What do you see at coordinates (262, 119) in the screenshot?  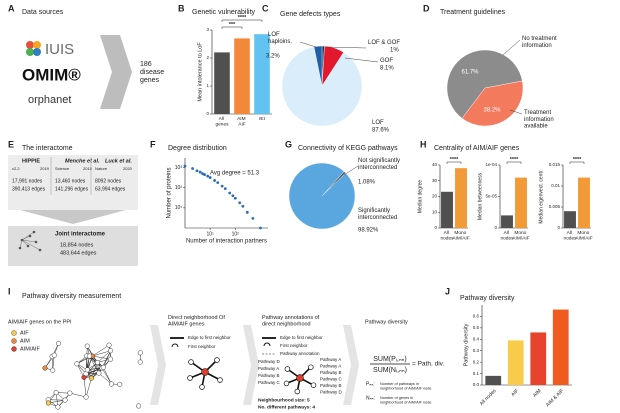 I see `x-tick-label: IEI` at bounding box center [262, 119].